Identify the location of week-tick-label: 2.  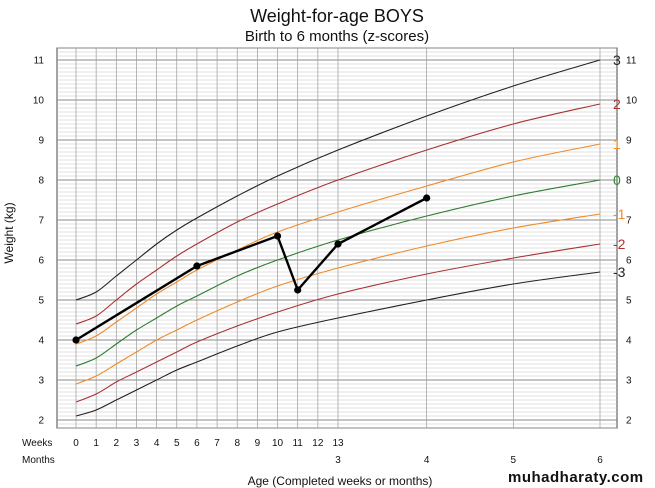
(117, 443).